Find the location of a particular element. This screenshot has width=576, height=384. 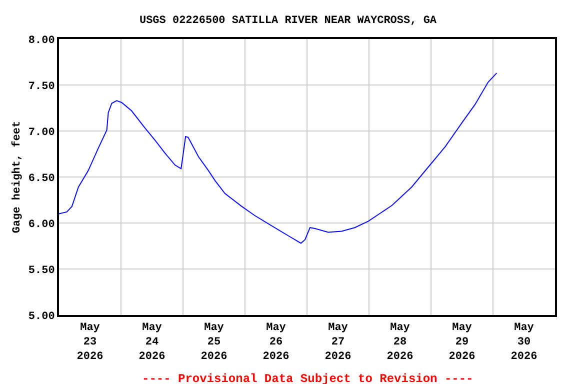

x-tick-label: May 30 2026 is located at coordinates (524, 342).